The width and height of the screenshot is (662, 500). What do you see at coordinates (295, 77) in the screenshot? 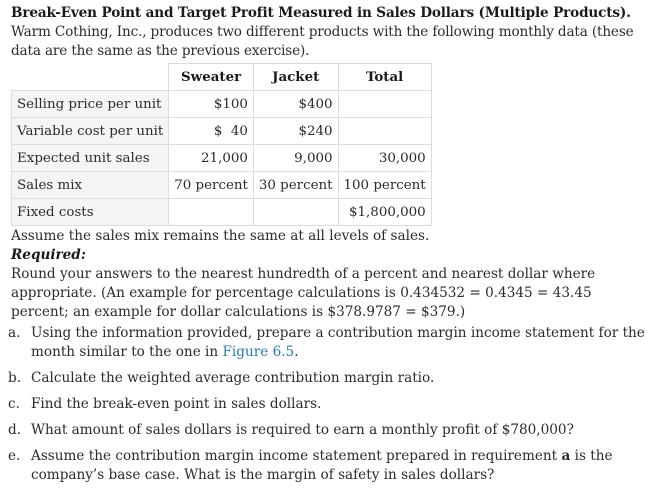
I see `header-jacket: Jacket` at bounding box center [295, 77].